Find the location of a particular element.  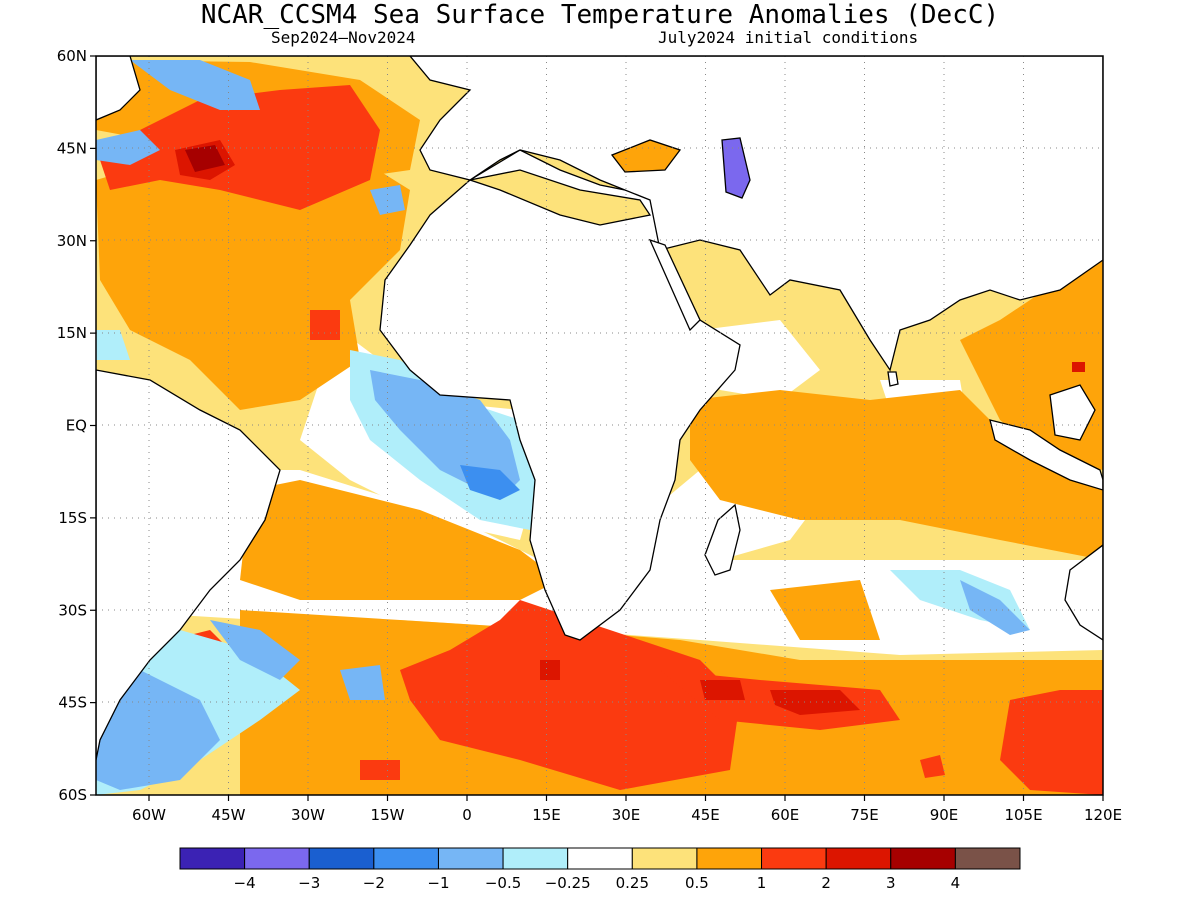

colorbar-label: 0.25 is located at coordinates (632, 883).